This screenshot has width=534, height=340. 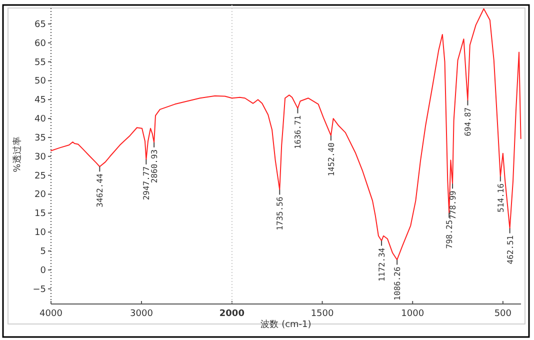 I want to click on y-tick-label: 10, so click(x=40, y=233).